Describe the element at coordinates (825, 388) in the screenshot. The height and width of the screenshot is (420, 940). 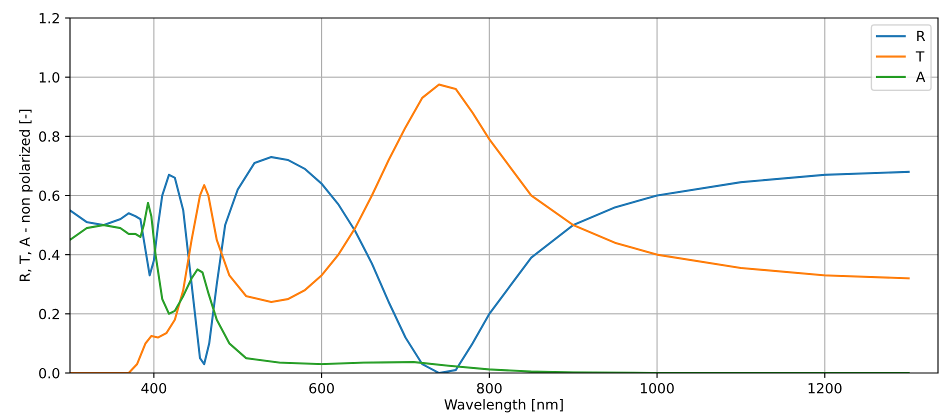
I see `x-tick-label: 1200` at that location.